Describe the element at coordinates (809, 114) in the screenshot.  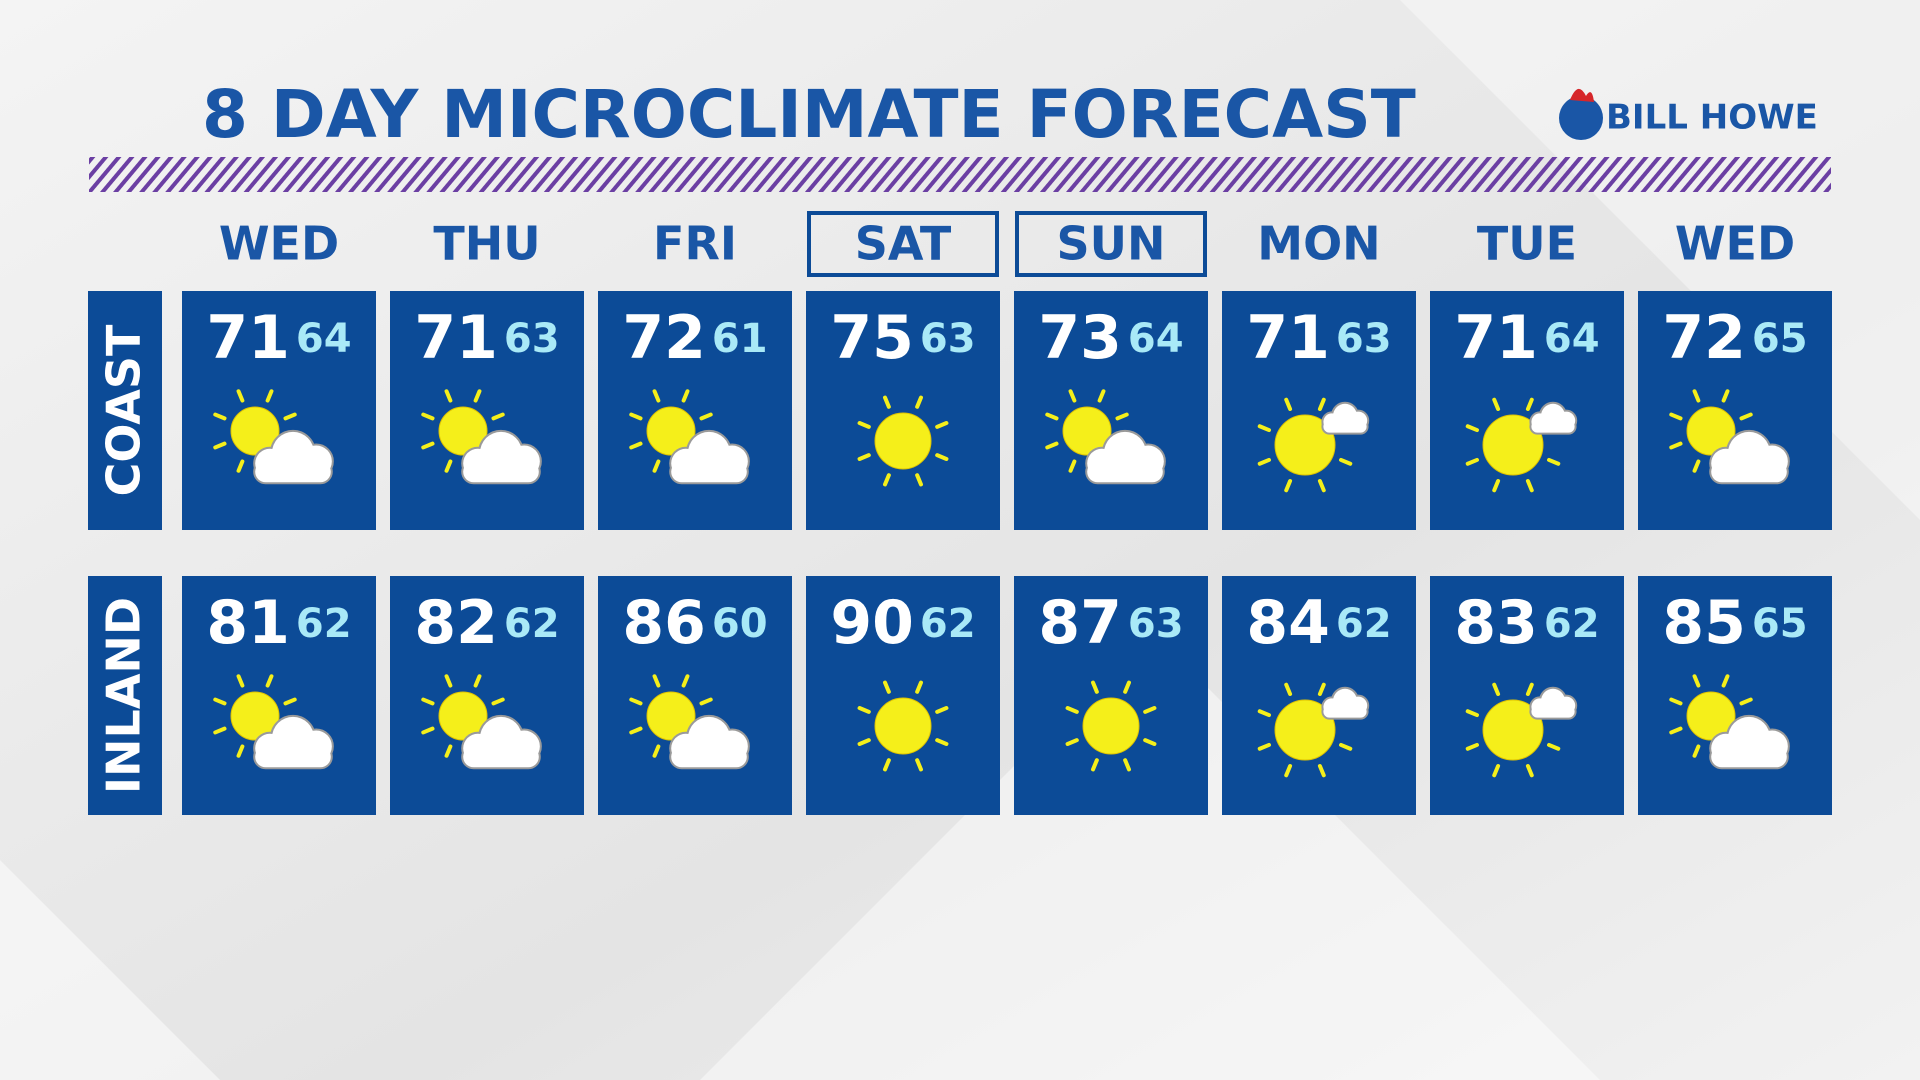
I see `title: 8 DAY MICROCLIMATE FORECAST` at that location.